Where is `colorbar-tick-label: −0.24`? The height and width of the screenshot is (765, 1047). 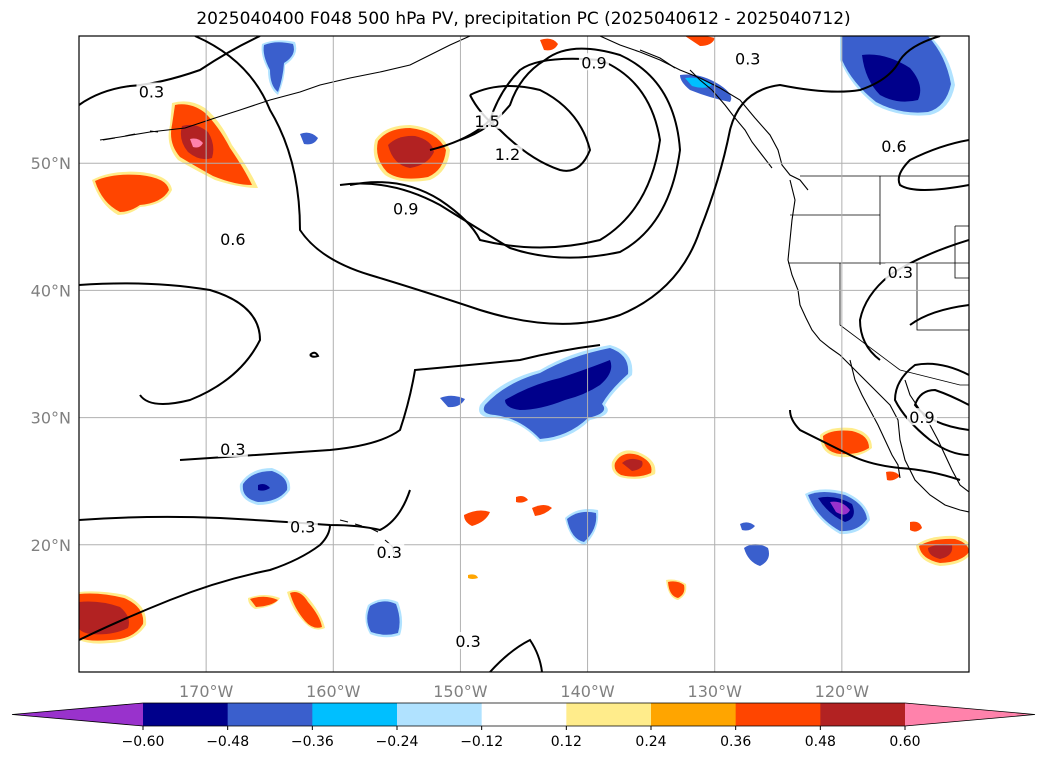 colorbar-tick-label: −0.24 is located at coordinates (397, 742).